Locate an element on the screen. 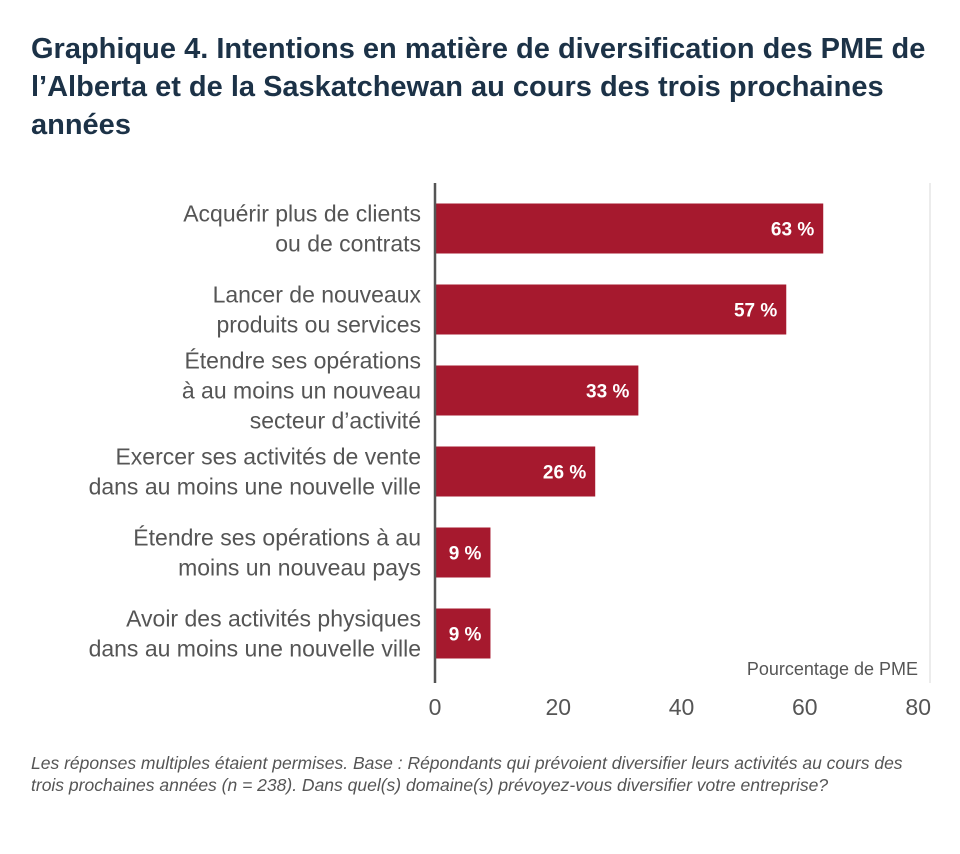 The image size is (960, 854). category-label-line: Étendre ses opérations is located at coordinates (302, 361).